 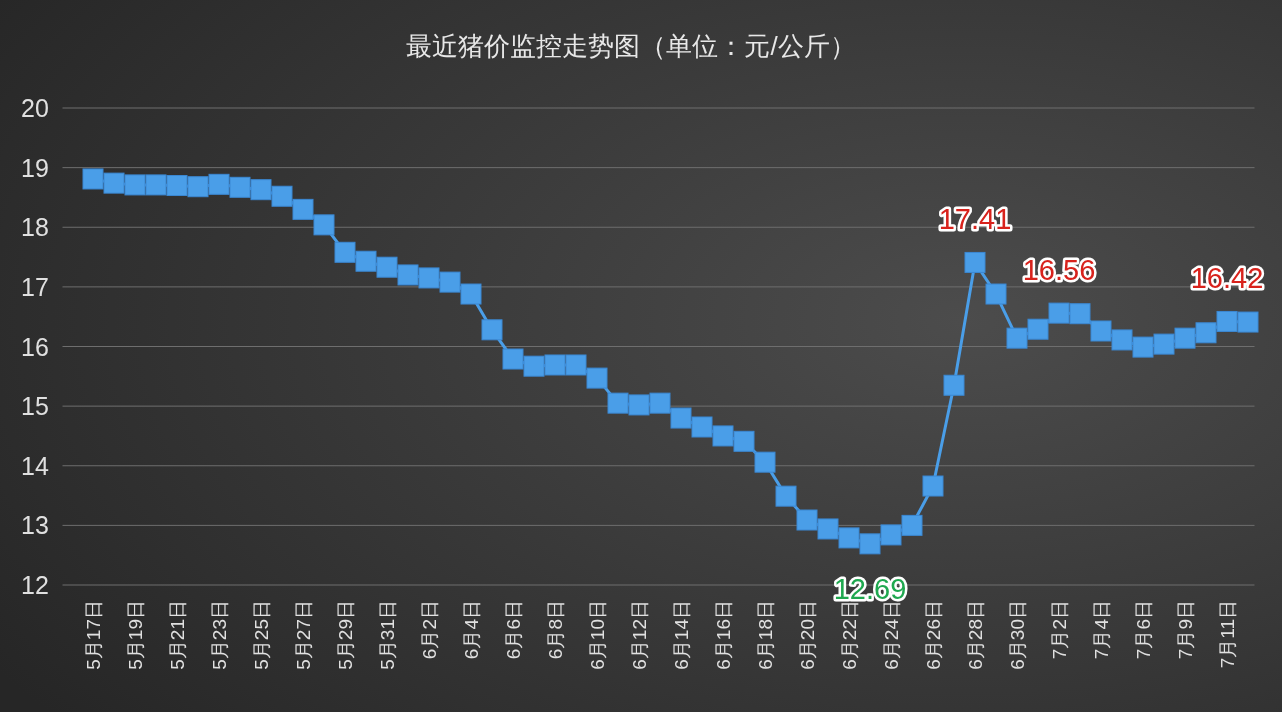 What do you see at coordinates (681, 635) in the screenshot?
I see `x-tick-label: 6月14日` at bounding box center [681, 635].